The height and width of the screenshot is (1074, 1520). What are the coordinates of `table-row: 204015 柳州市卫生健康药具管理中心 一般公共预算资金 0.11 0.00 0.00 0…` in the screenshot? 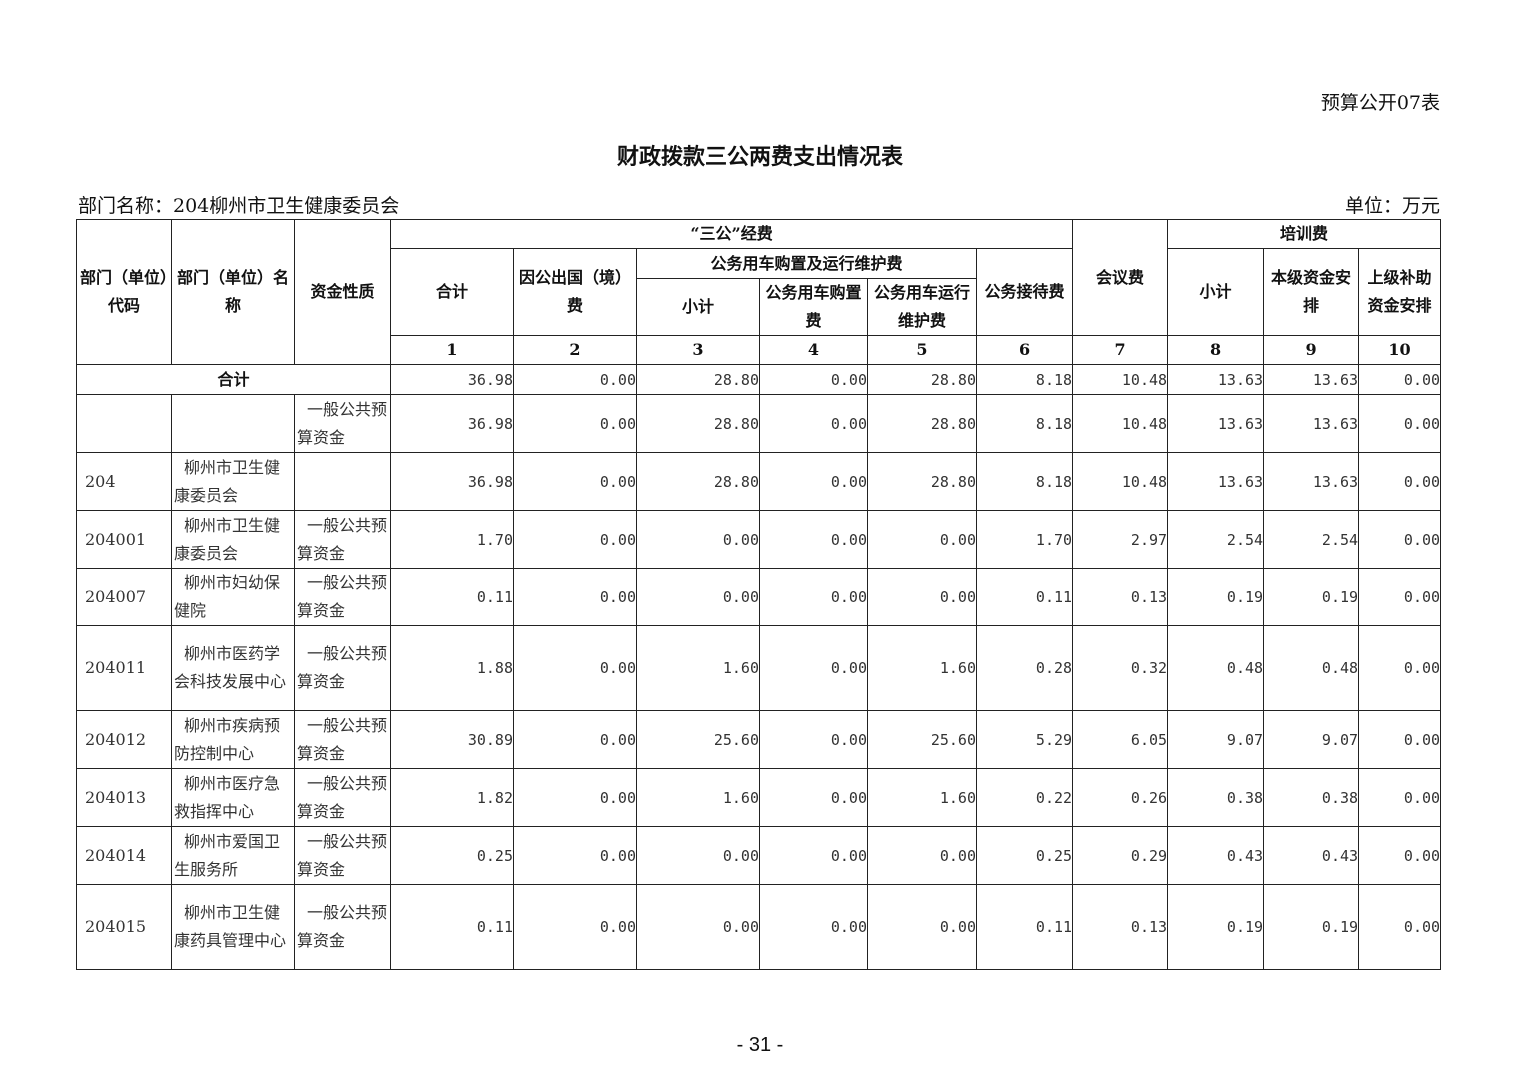 It's located at (759, 927).